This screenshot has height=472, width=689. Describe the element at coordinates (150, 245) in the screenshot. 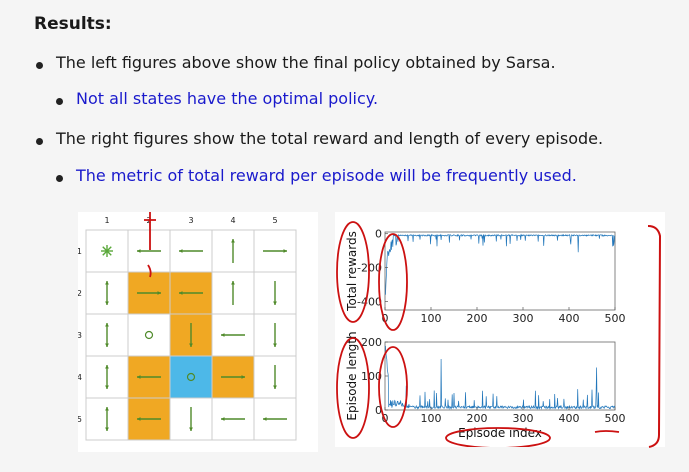

I see `annotation-grid-mark` at that location.